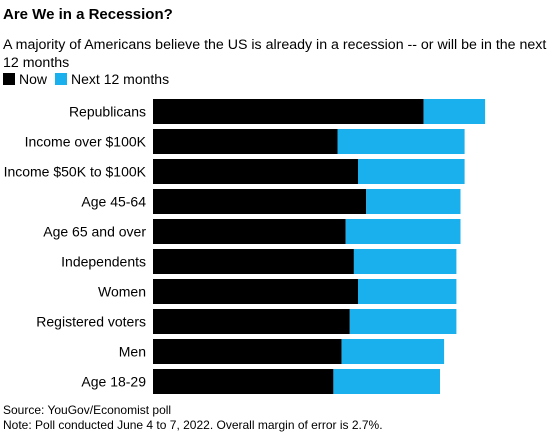 This screenshot has width=550, height=438. I want to click on legend-item-now: Now, so click(25, 79).